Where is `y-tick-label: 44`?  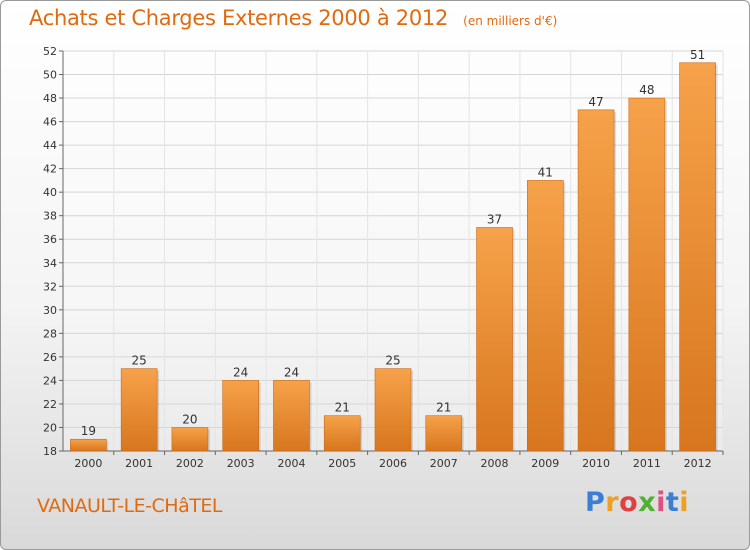 y-tick-label: 44 is located at coordinates (50, 145).